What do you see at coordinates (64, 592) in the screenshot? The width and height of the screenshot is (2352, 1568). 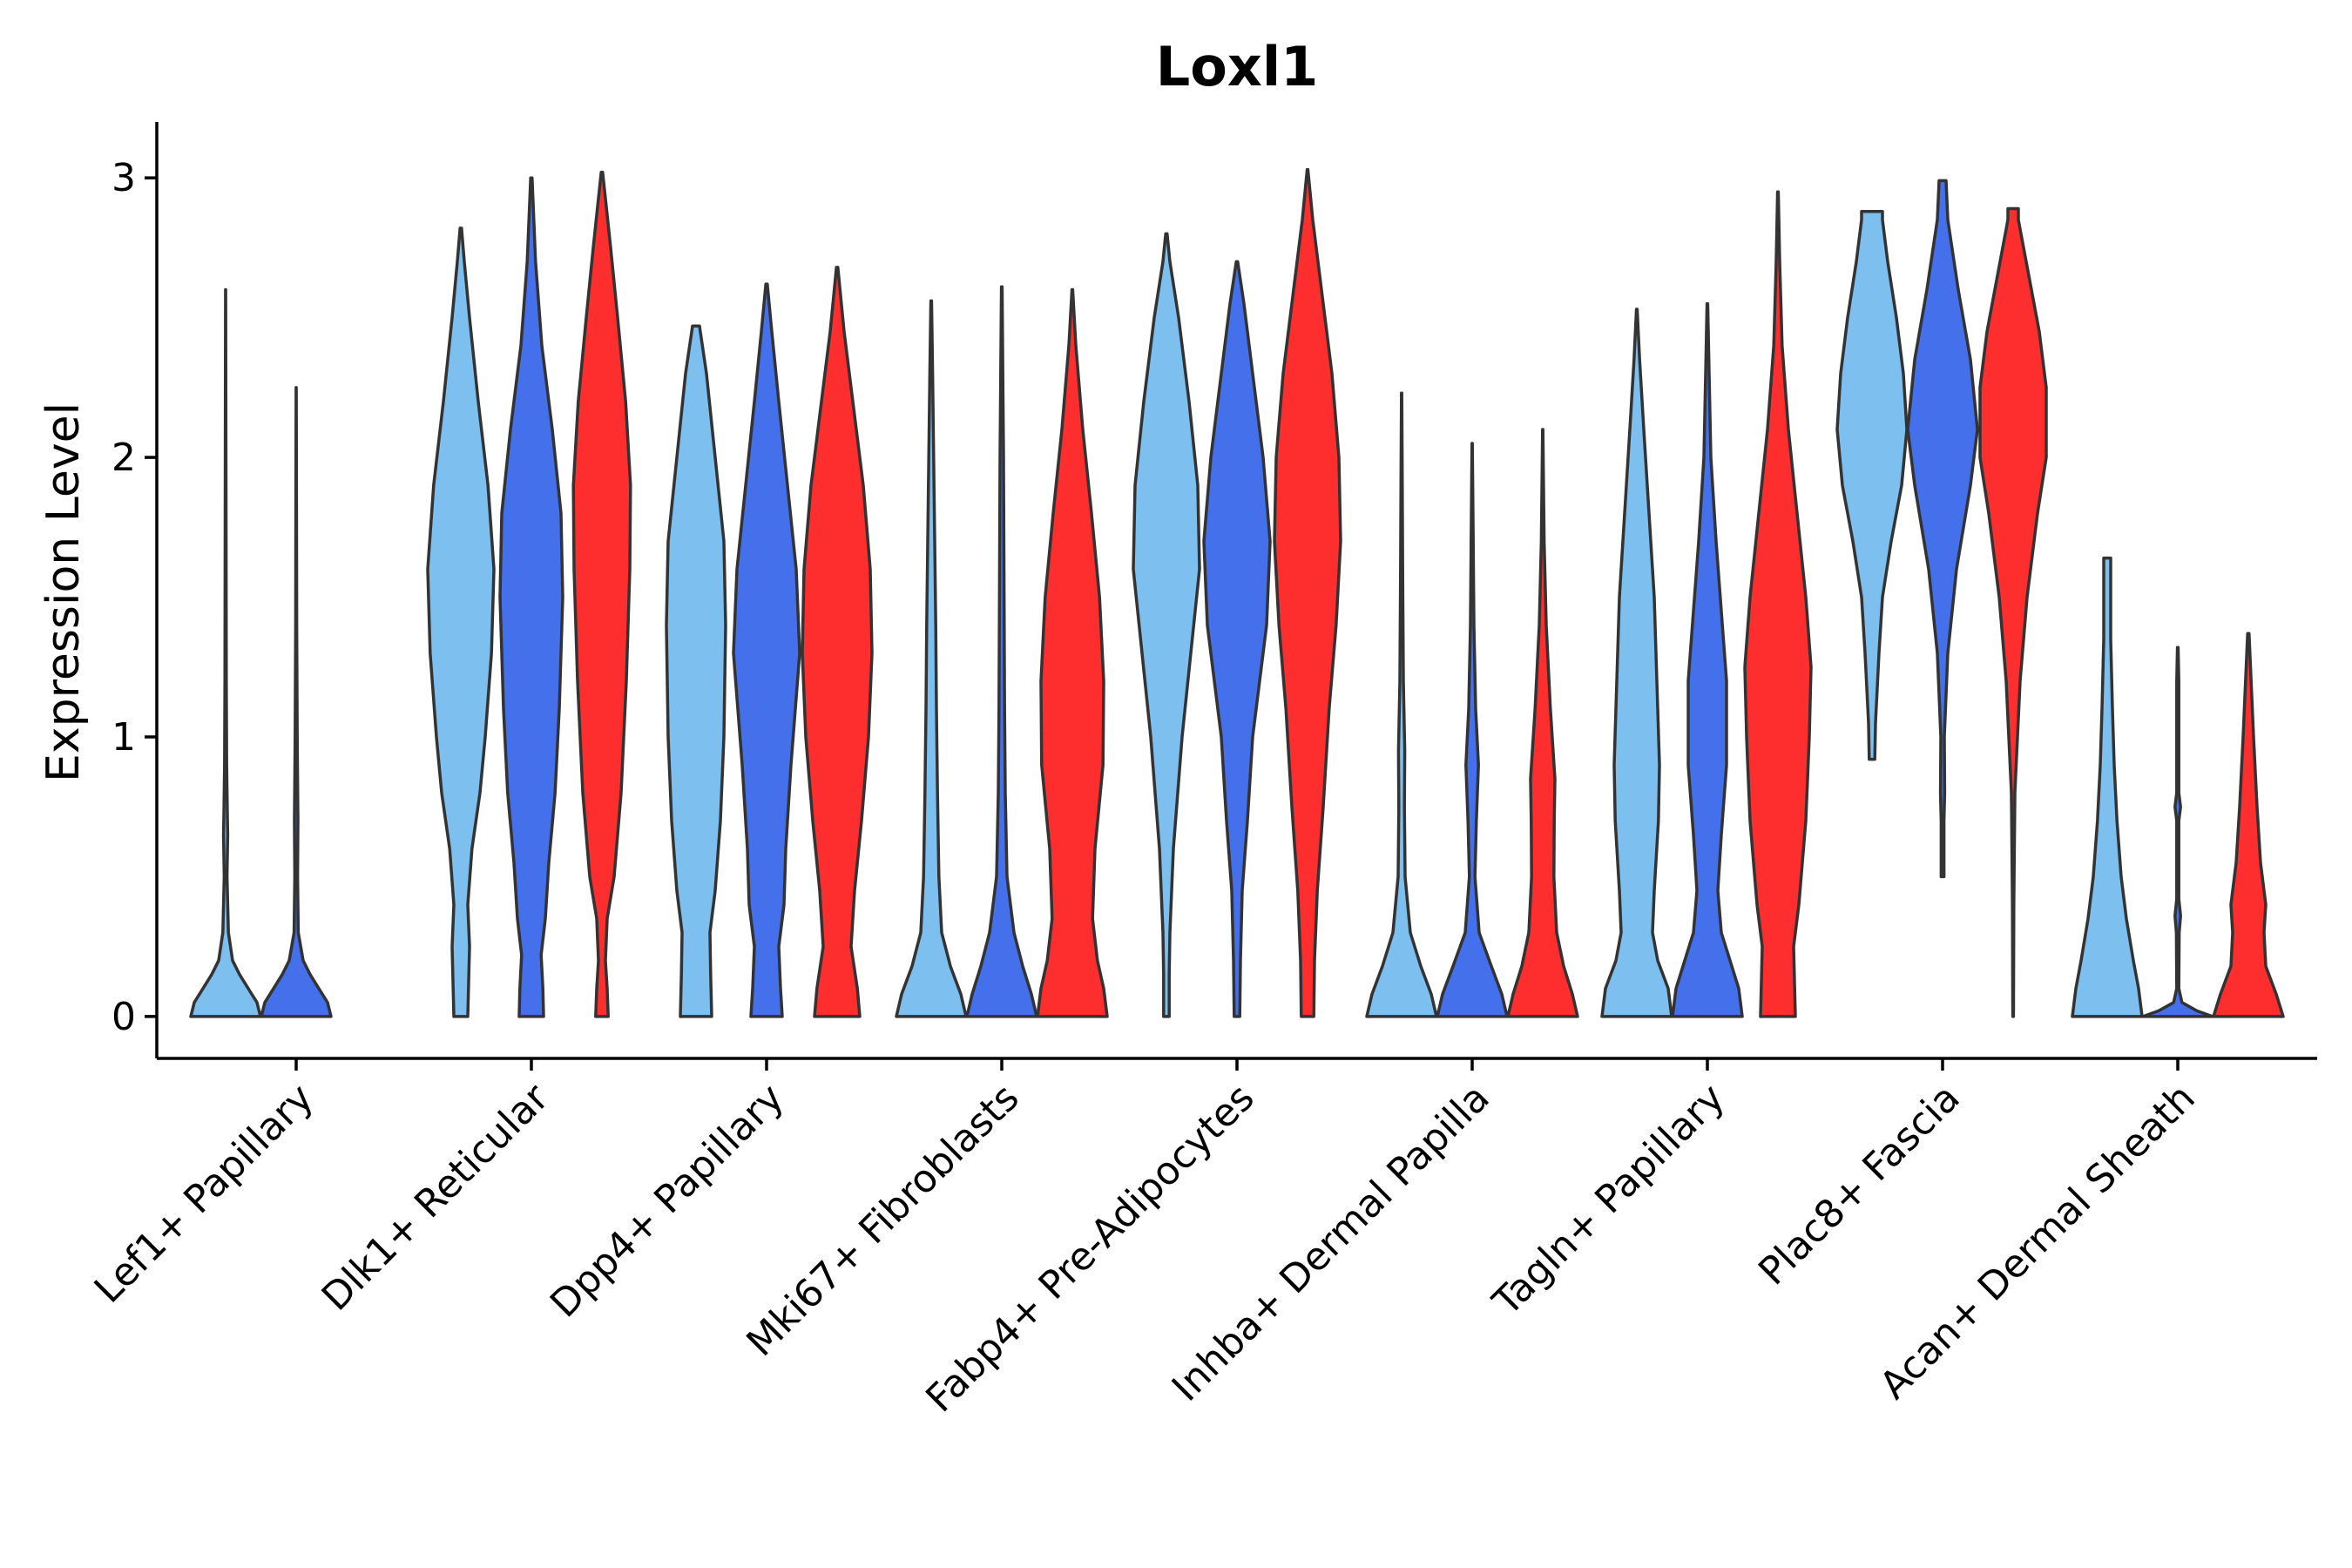 I see `y-axis-label: Expression Level` at bounding box center [64, 592].